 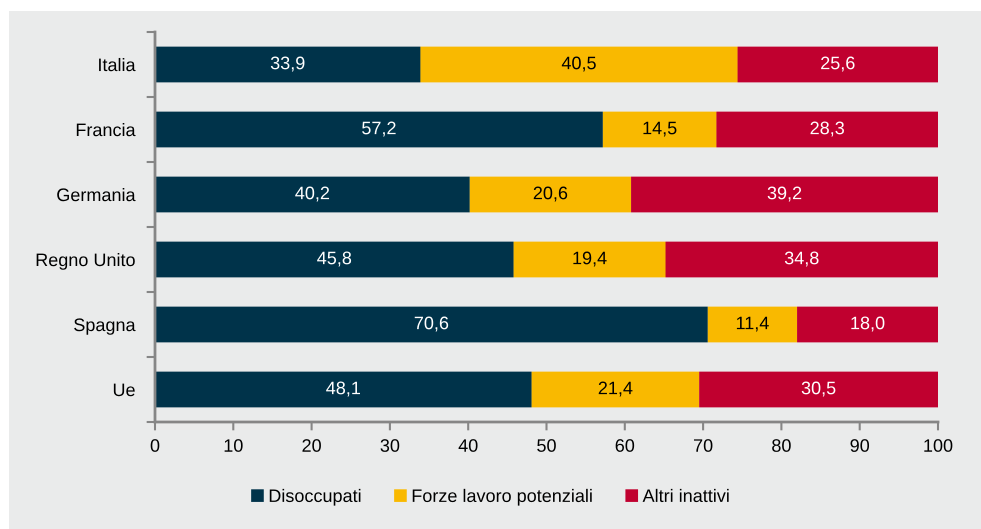 I want to click on data-label: 25,6, so click(x=838, y=64).